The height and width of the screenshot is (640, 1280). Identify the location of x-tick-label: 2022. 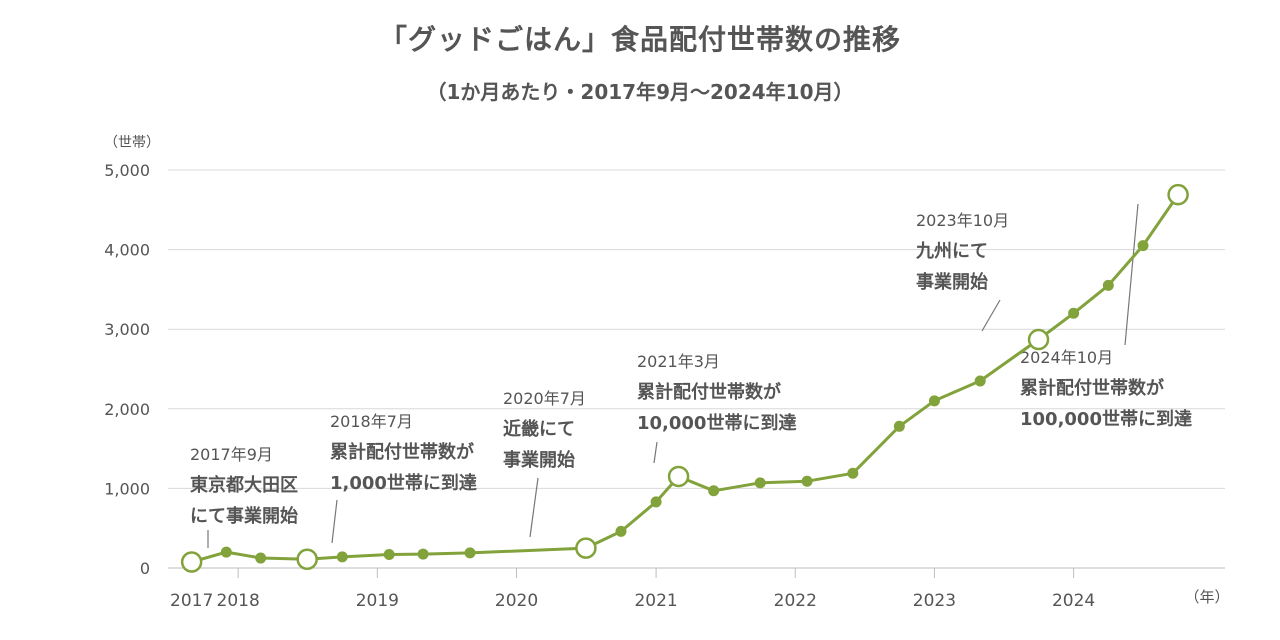
(795, 601).